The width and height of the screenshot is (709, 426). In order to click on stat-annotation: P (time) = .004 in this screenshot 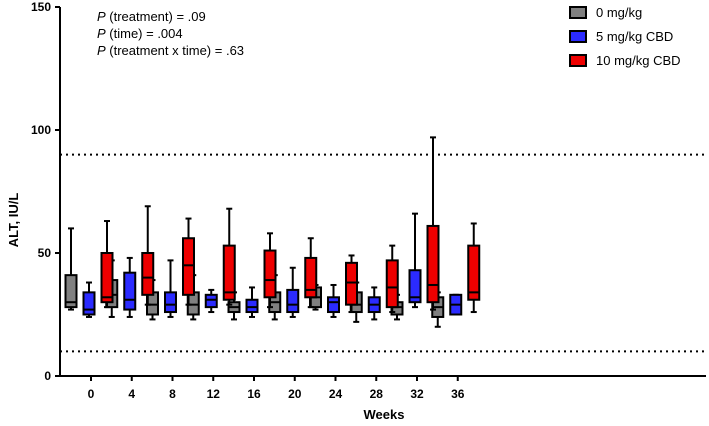, I will do `click(140, 33)`.